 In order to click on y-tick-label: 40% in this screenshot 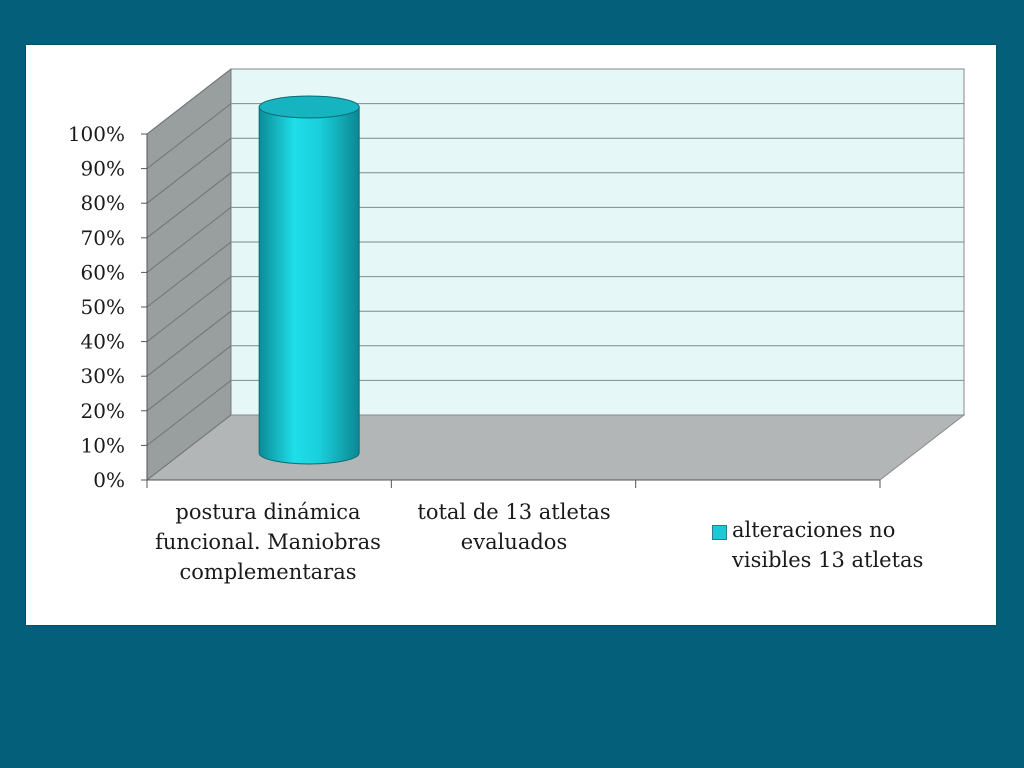, I will do `click(103, 342)`.